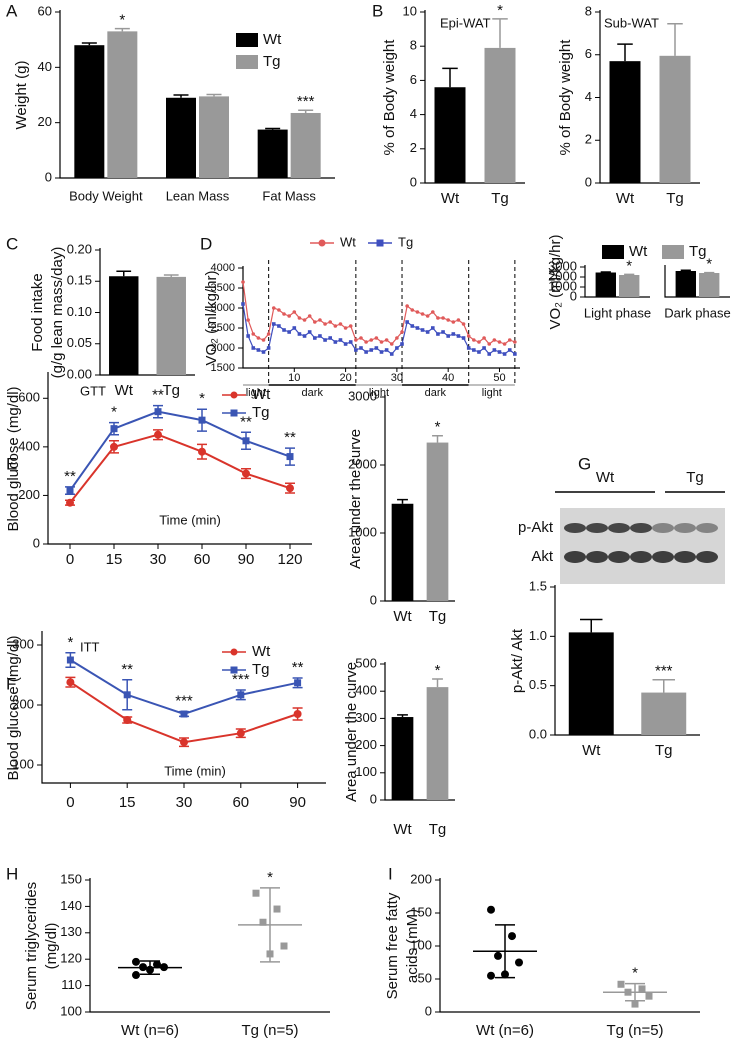  What do you see at coordinates (270, 877) in the screenshot?
I see `significance: *` at bounding box center [270, 877].